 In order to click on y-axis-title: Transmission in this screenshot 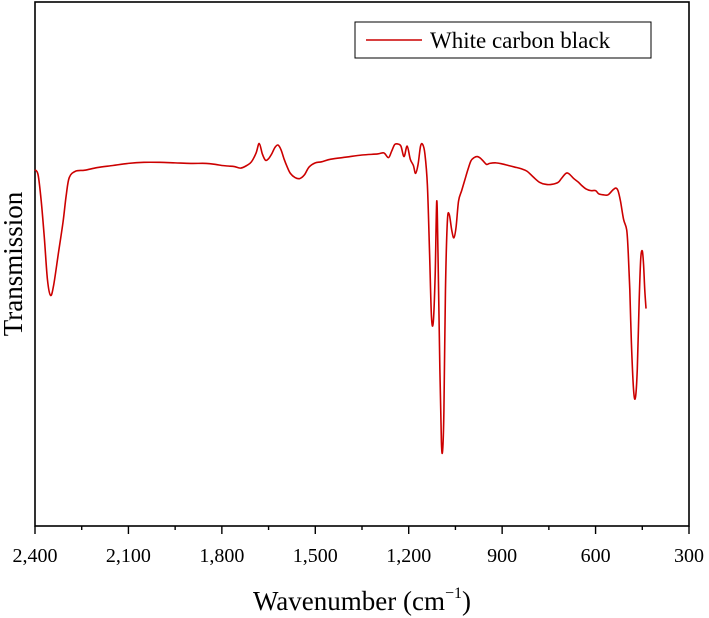, I will do `click(14, 263)`.